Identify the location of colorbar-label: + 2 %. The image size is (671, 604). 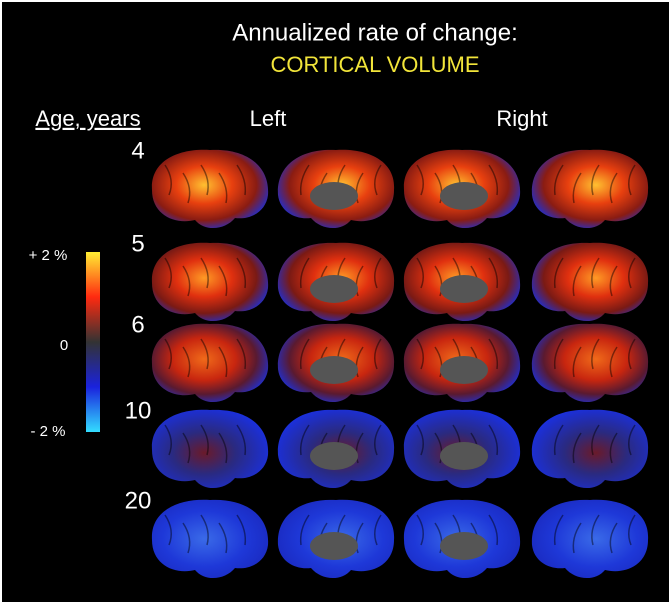
(48, 255).